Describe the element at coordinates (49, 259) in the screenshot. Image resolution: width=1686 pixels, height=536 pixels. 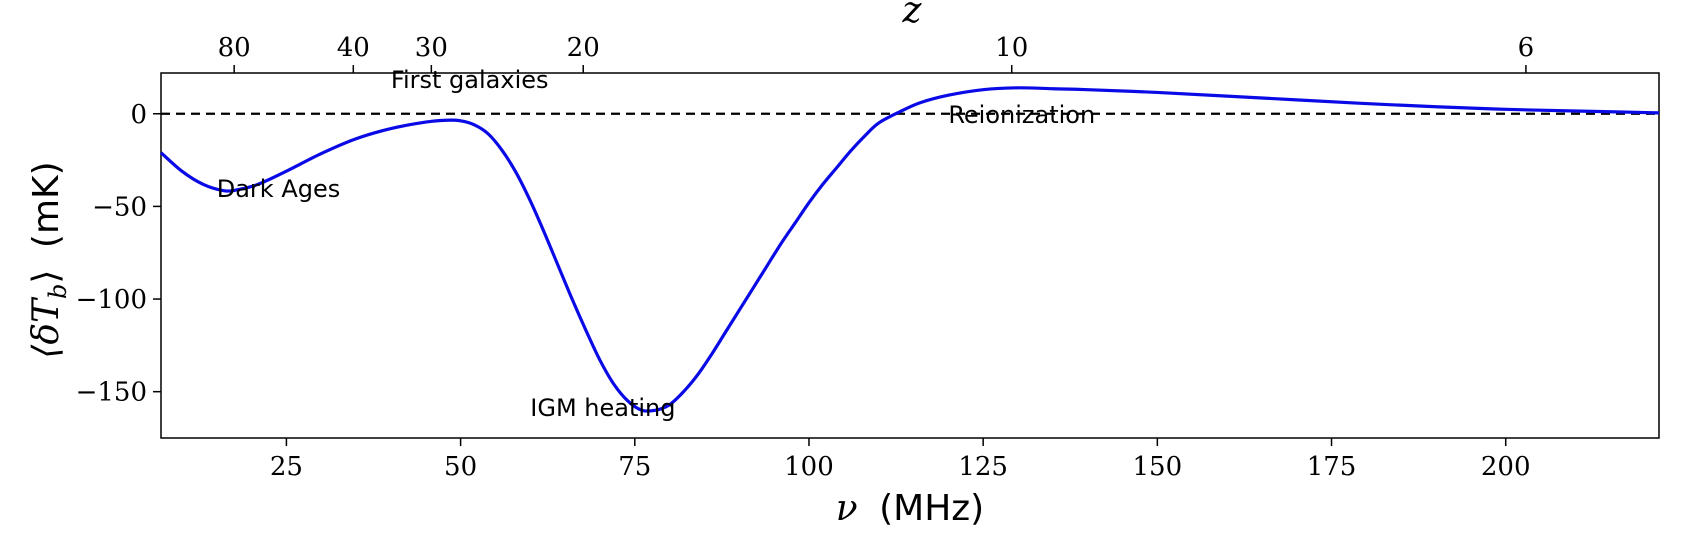
I see `y-axis-label: ⟨δTb⟩ (mK)` at that location.